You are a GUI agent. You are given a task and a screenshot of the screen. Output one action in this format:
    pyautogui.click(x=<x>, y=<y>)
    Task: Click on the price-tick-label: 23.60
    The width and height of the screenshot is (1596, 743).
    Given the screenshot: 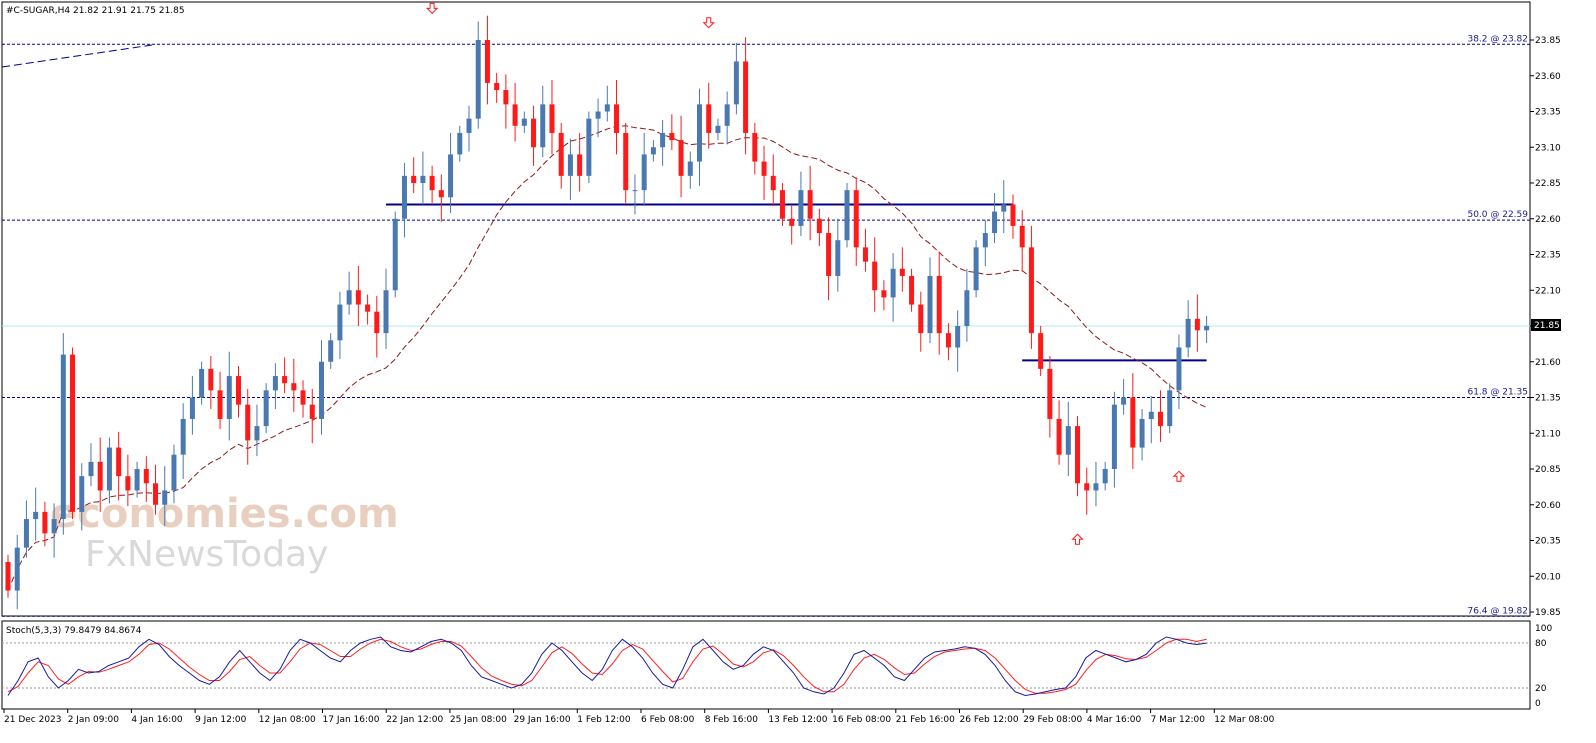 What is the action you would take?
    pyautogui.click(x=1548, y=77)
    